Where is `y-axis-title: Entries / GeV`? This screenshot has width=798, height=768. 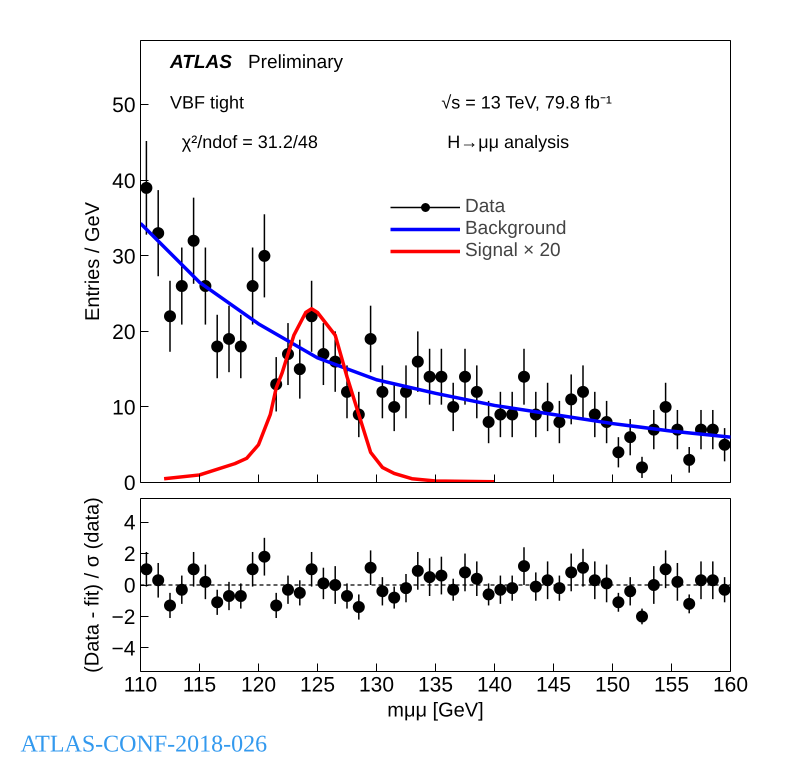
y-axis-title: Entries / GeV is located at coordinates (93, 261).